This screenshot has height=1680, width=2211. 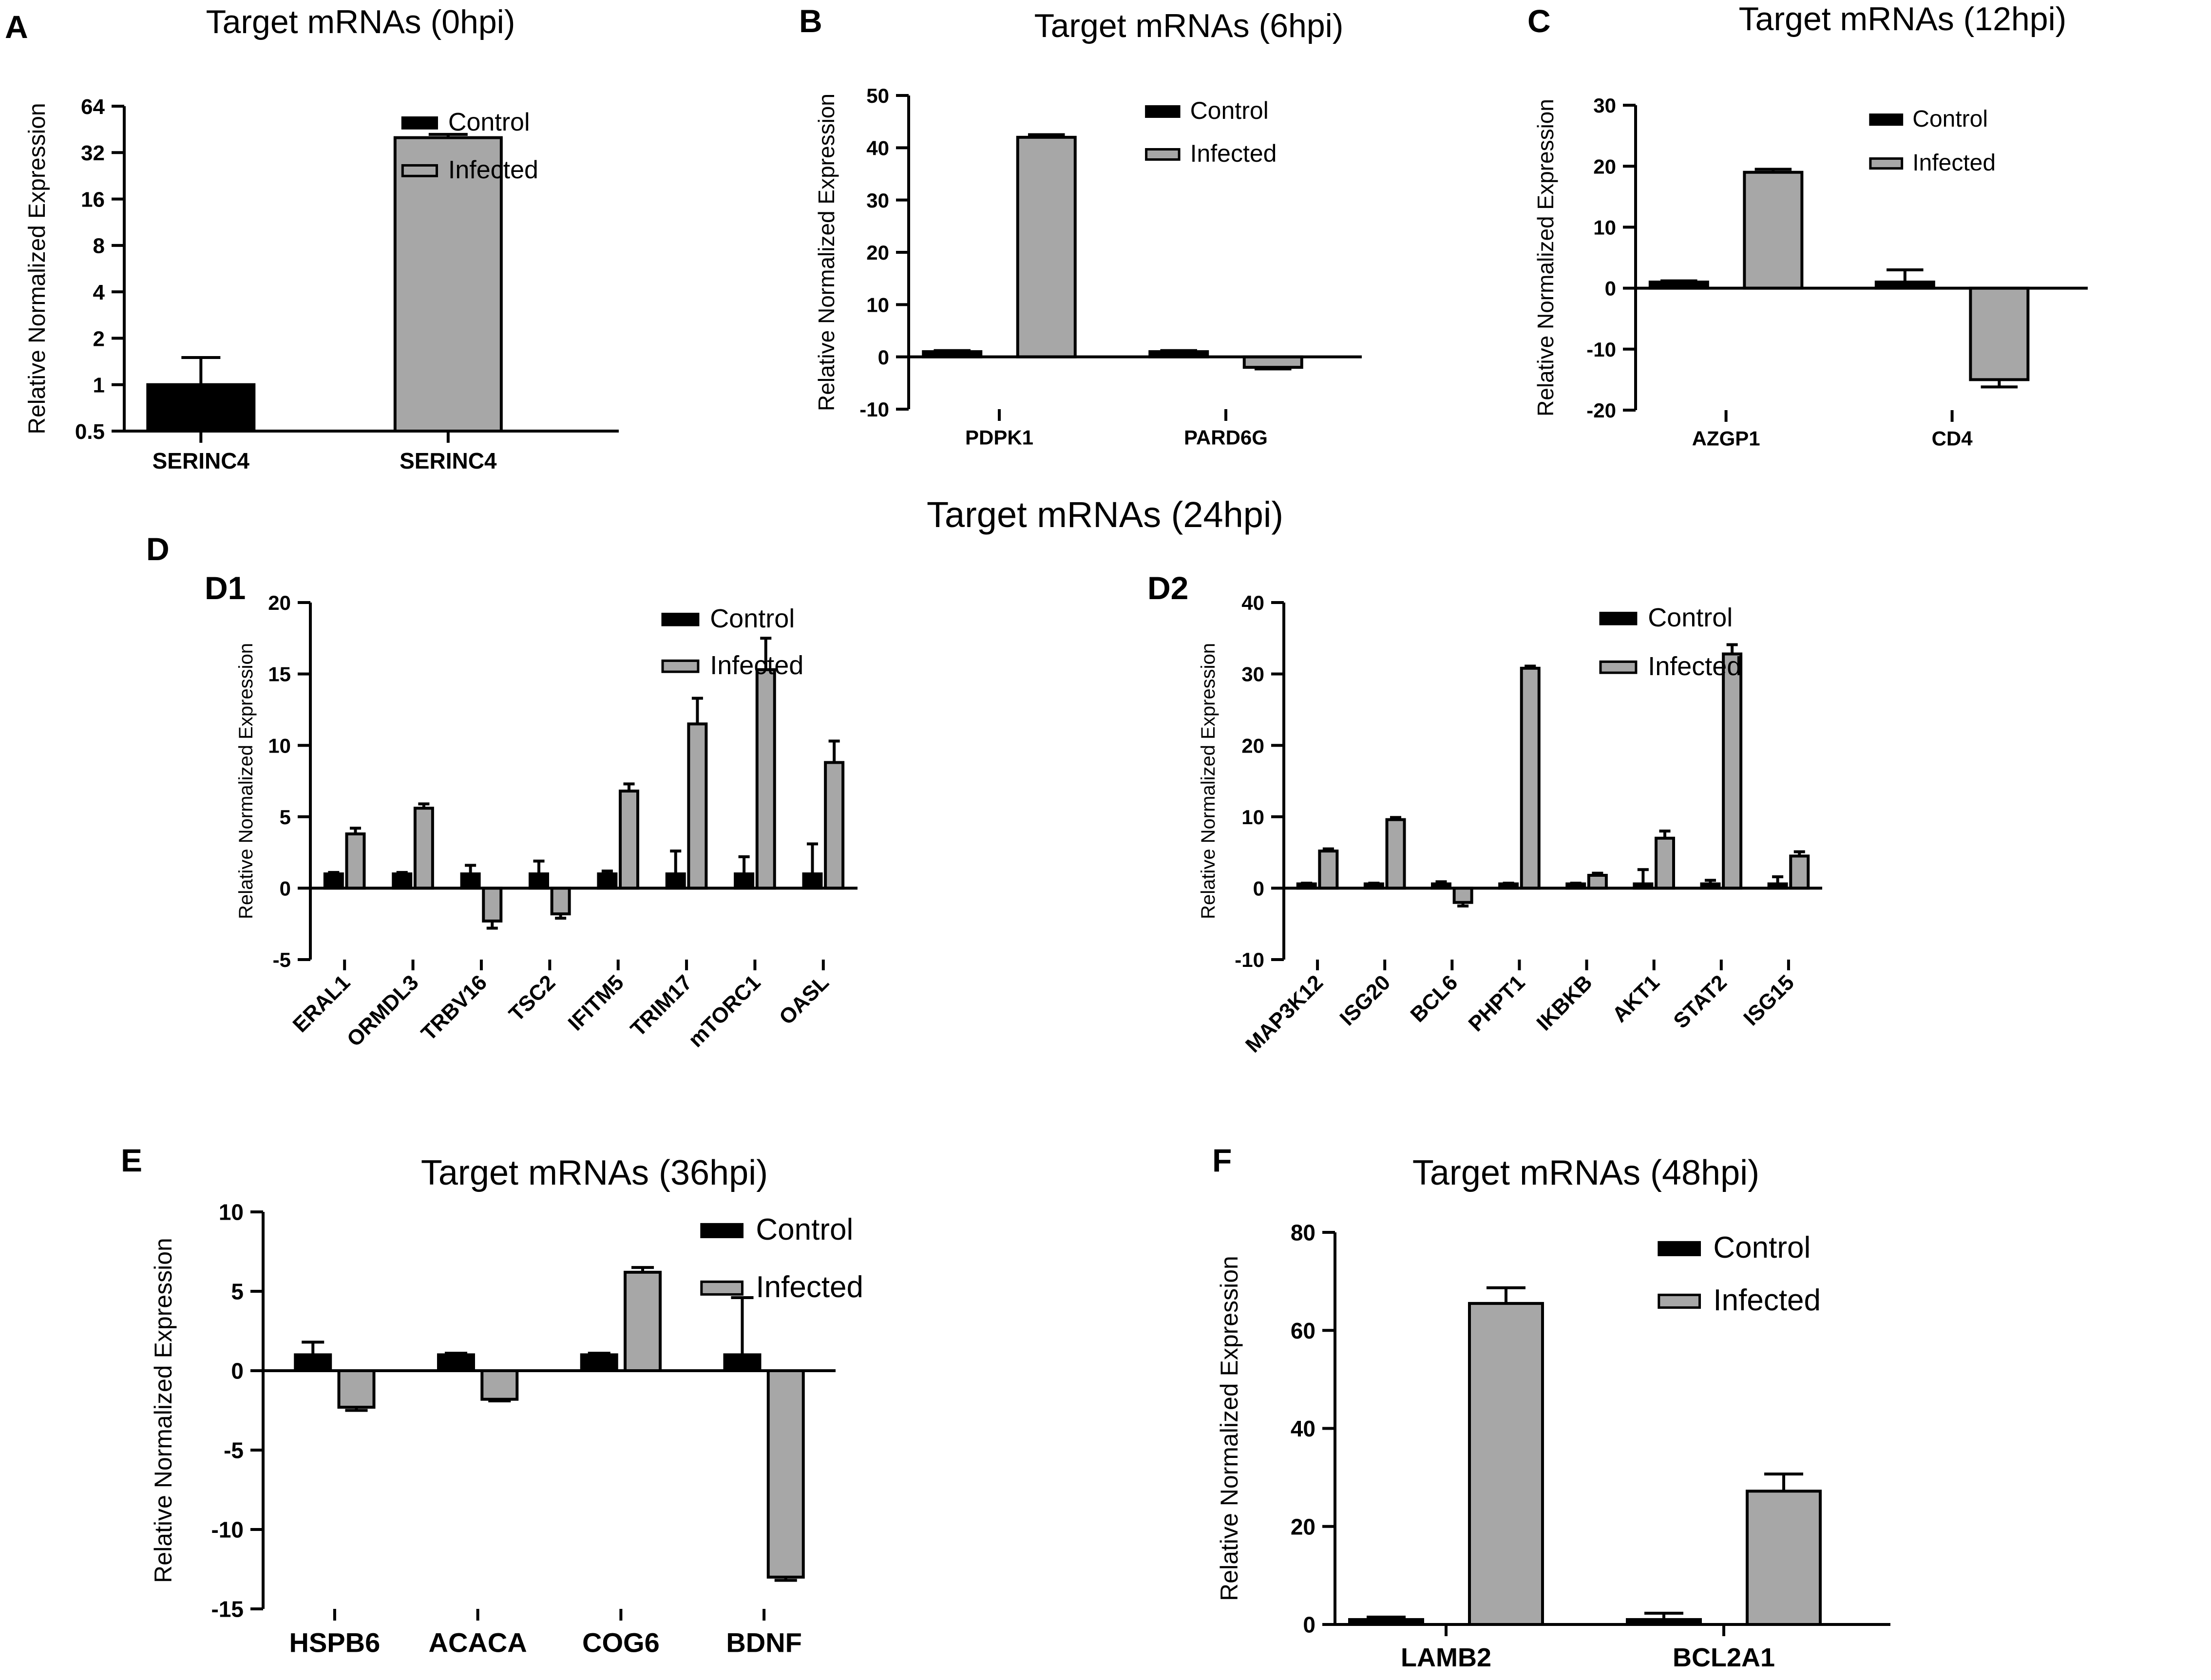 What do you see at coordinates (455, 1007) in the screenshot?
I see `x-tick-label: TRBV16` at bounding box center [455, 1007].